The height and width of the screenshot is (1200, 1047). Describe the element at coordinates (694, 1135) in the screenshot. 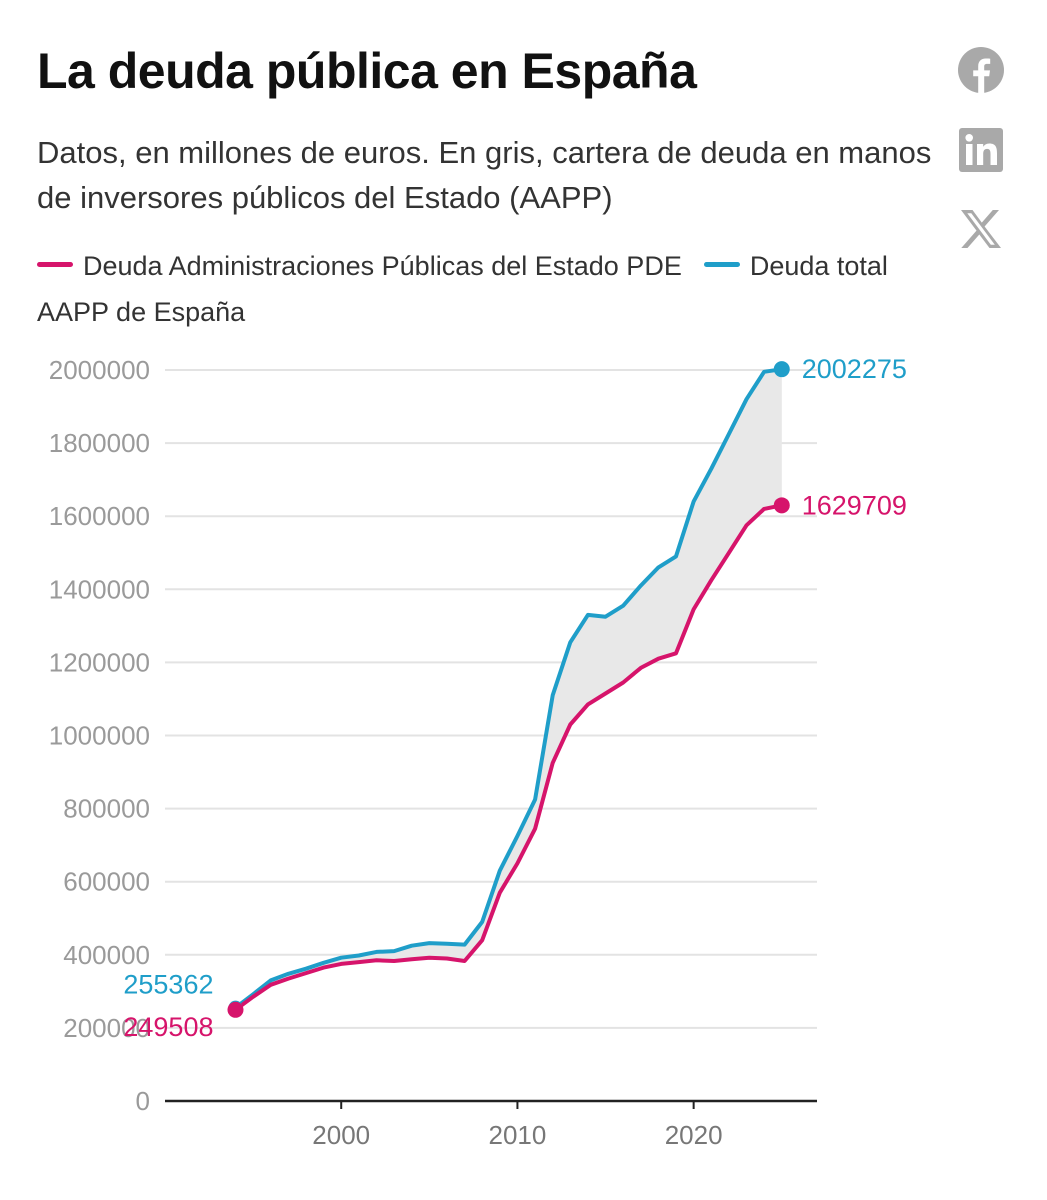

I see `x-tick-label: 2020` at that location.